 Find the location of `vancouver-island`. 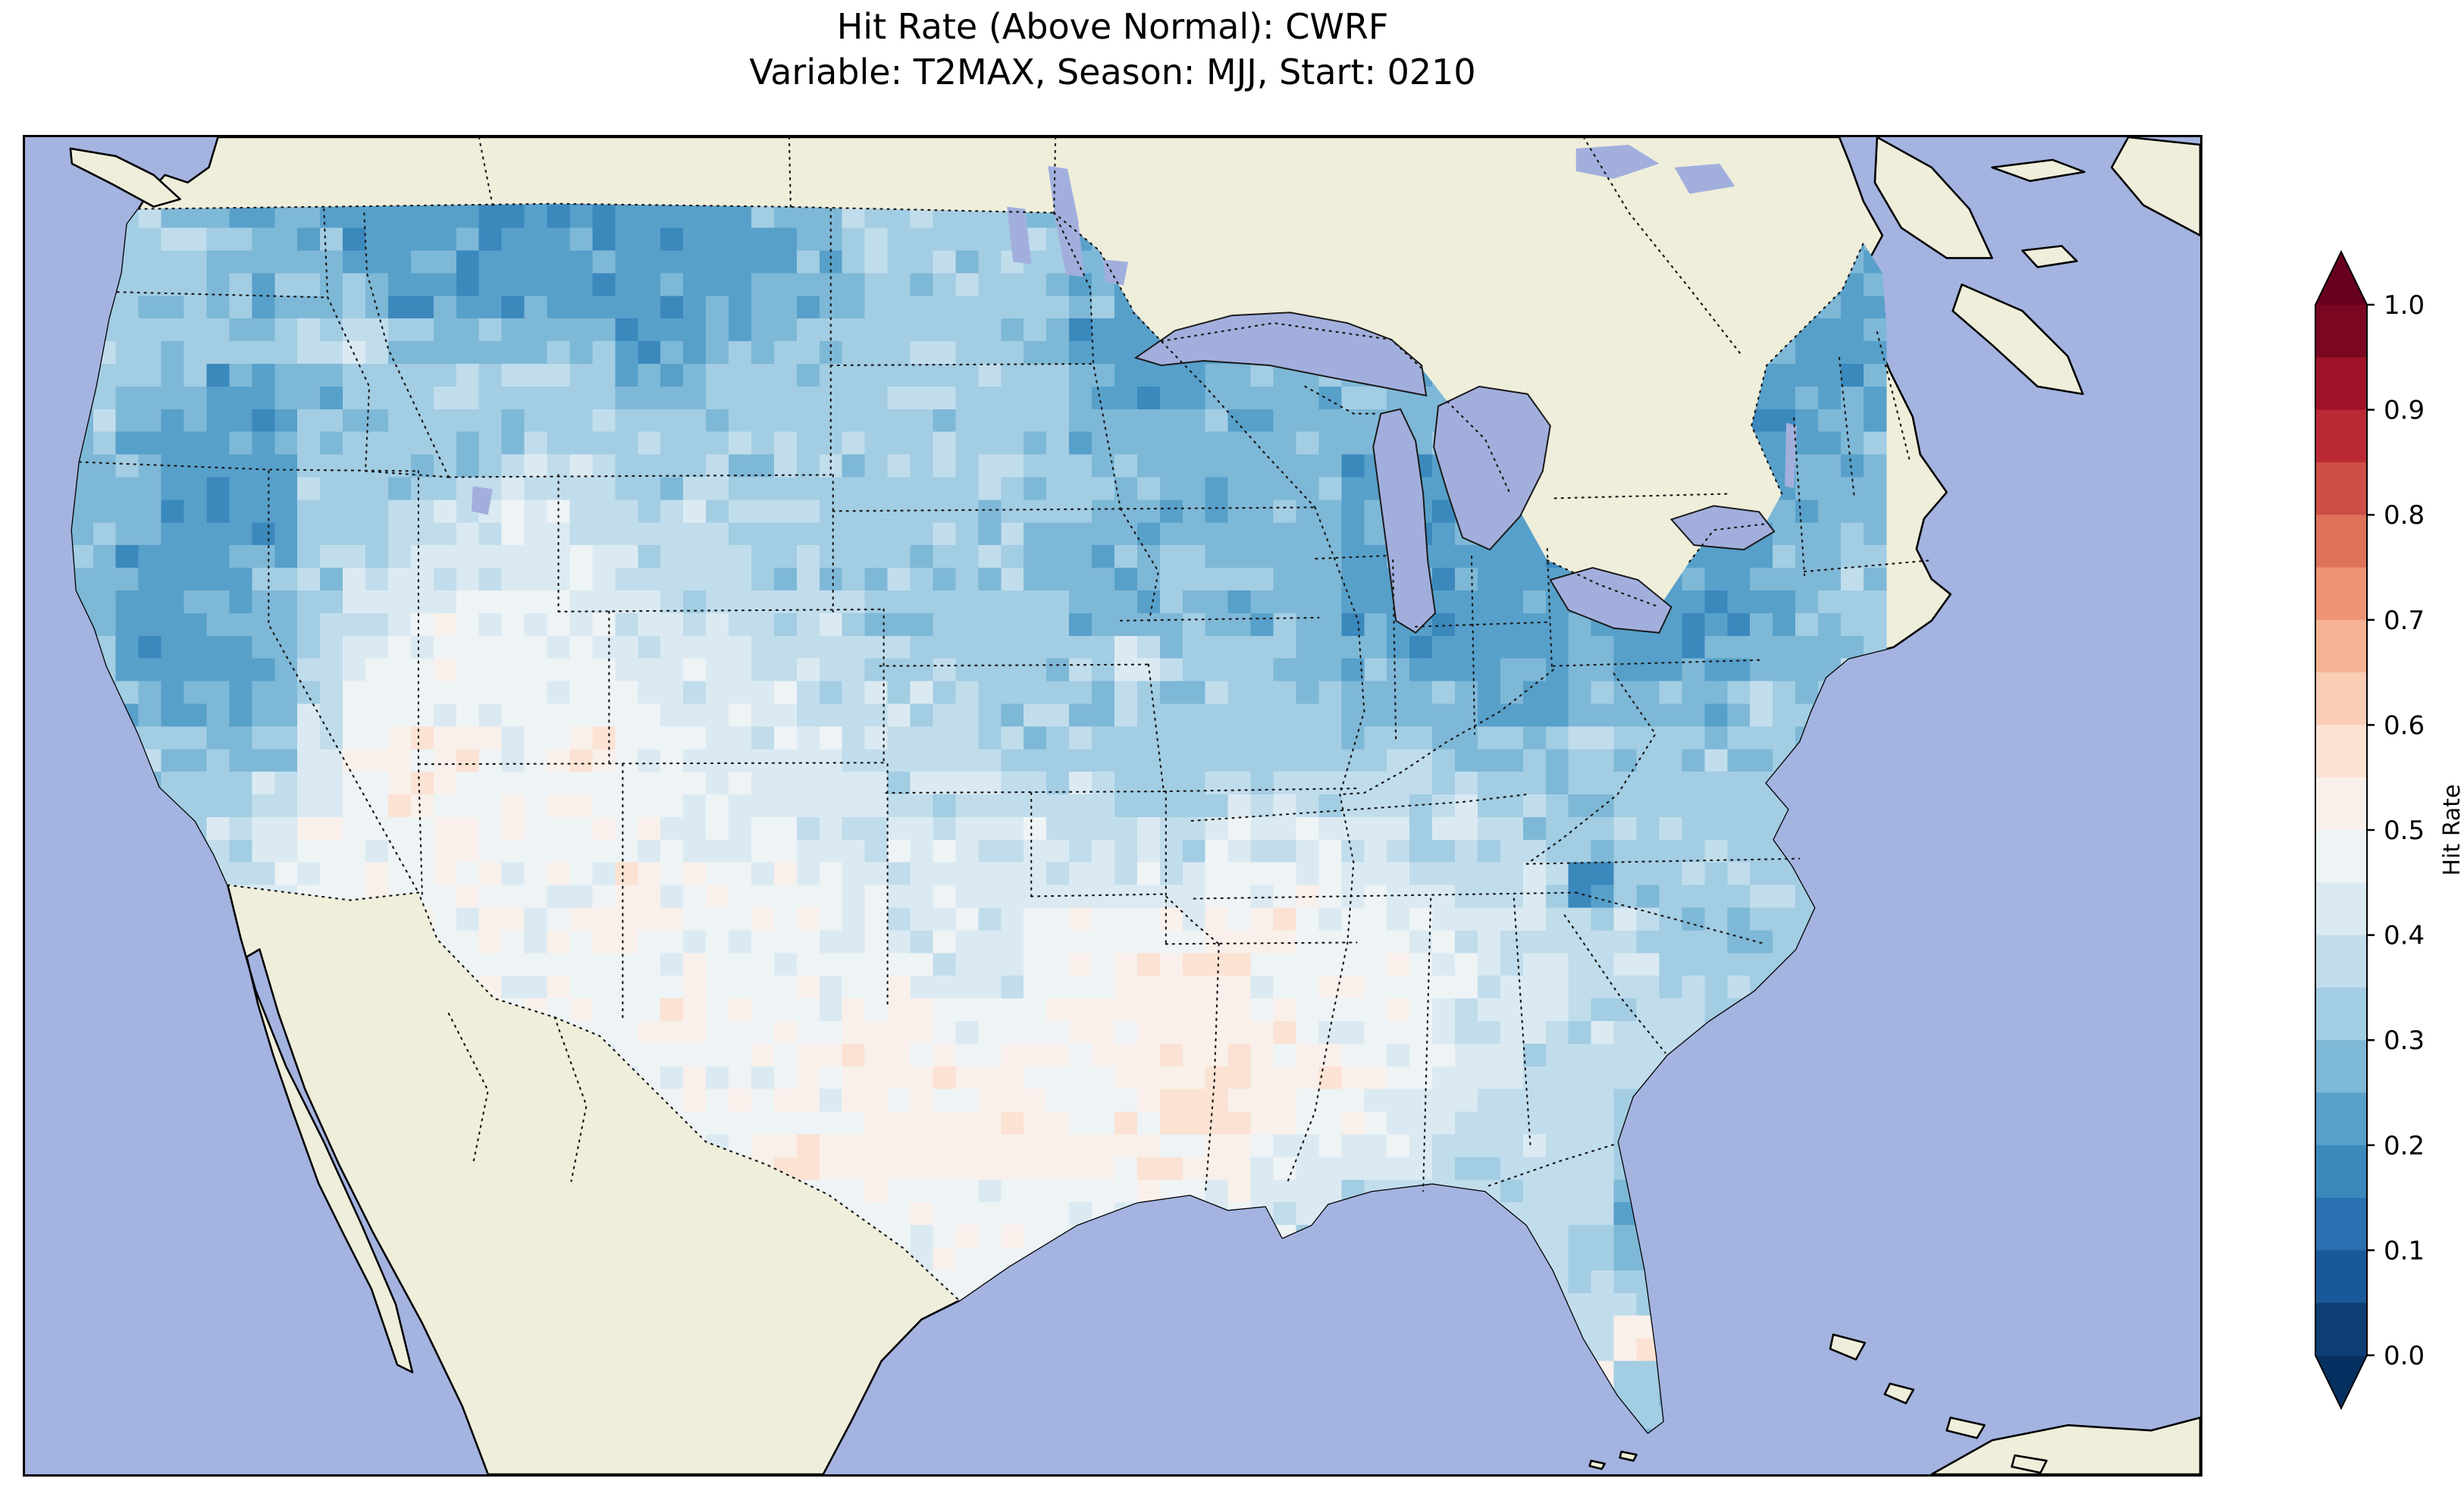

vancouver-island is located at coordinates (125, 177).